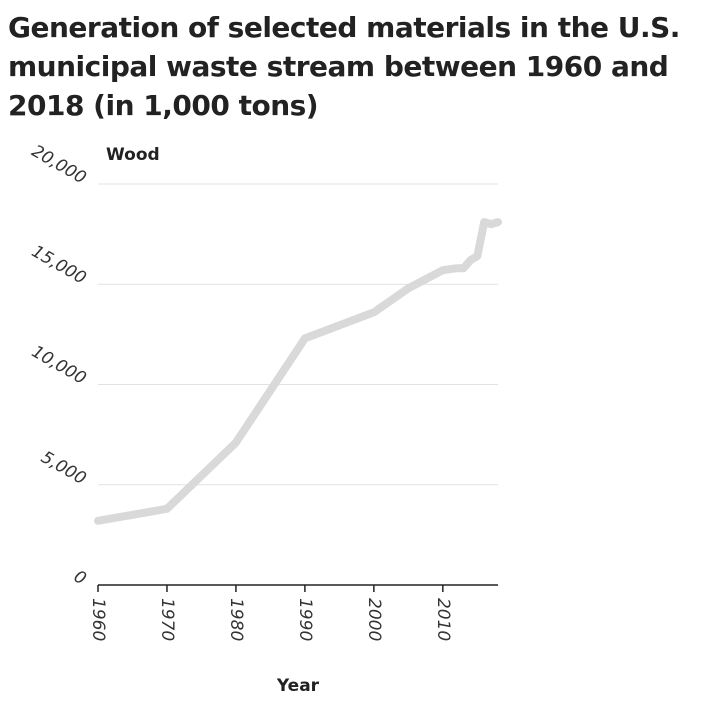 This screenshot has width=706, height=706. Describe the element at coordinates (59, 164) in the screenshot. I see `y-tick-label: 20,000` at that location.